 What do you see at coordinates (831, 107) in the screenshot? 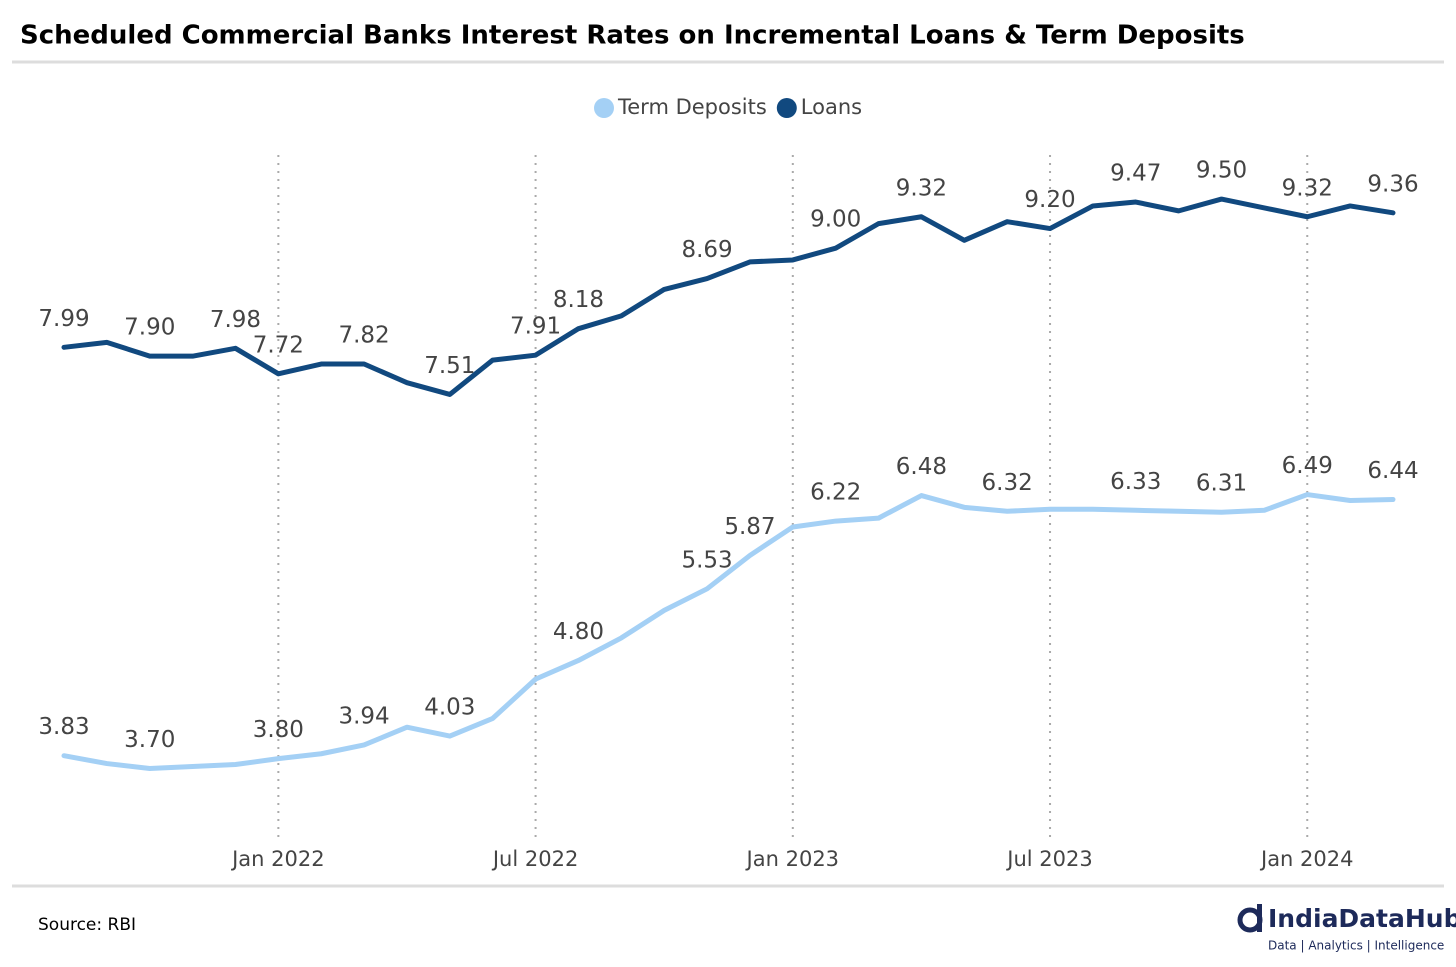
I see `legend-label: Loans` at bounding box center [831, 107].